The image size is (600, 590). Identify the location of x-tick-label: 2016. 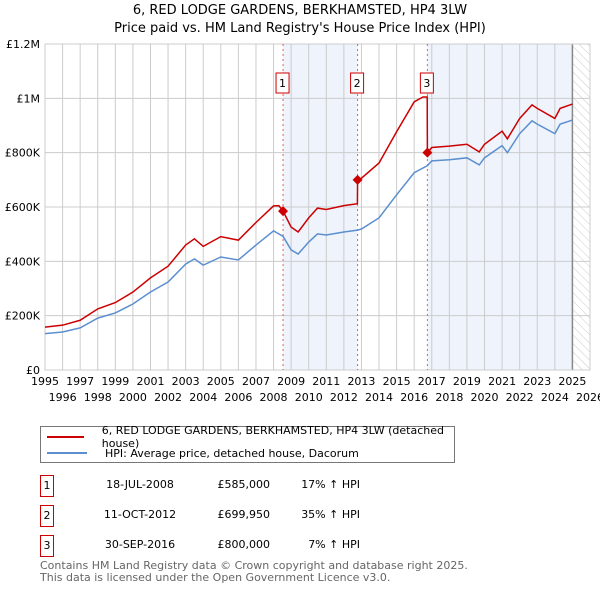
(414, 397).